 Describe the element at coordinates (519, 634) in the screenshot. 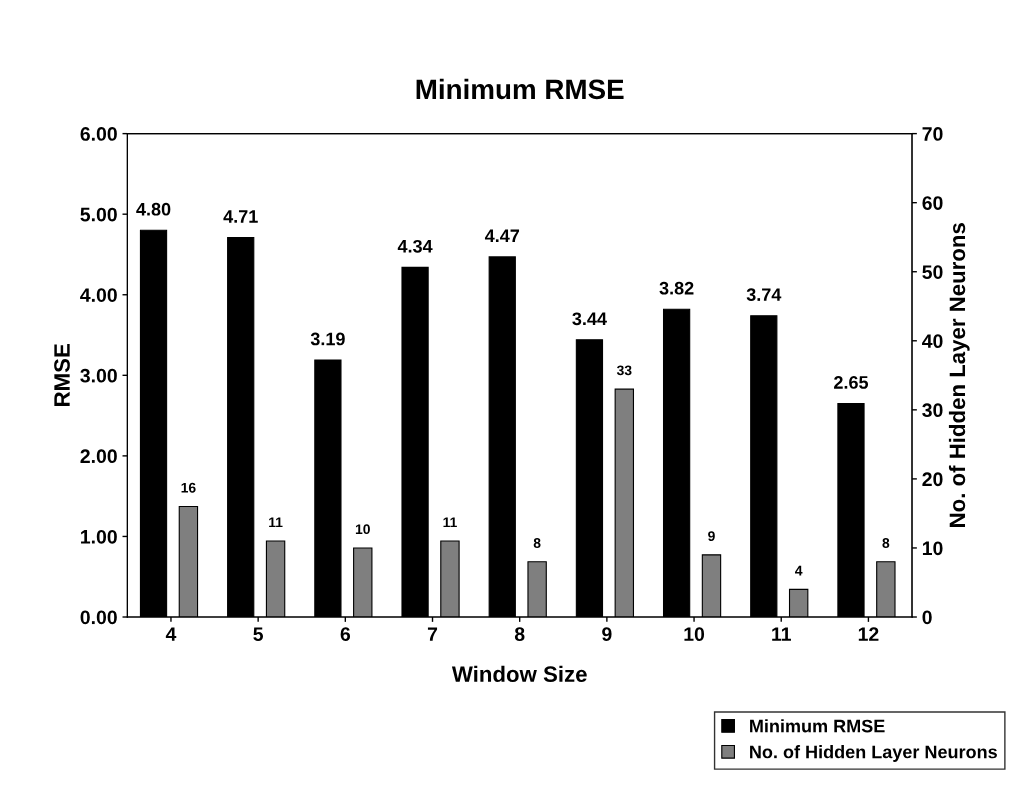

I see `x-tick-label: 8` at that location.